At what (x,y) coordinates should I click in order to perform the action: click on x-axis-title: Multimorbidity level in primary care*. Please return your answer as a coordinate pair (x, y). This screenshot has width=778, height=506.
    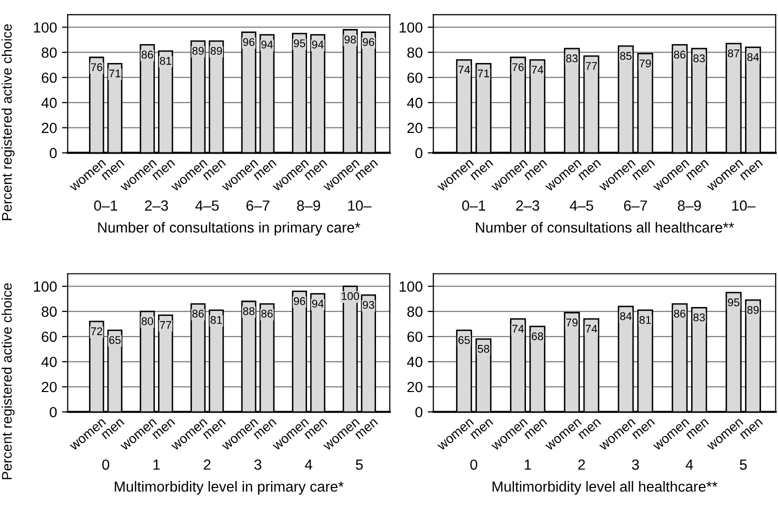
    Looking at the image, I should click on (229, 488).